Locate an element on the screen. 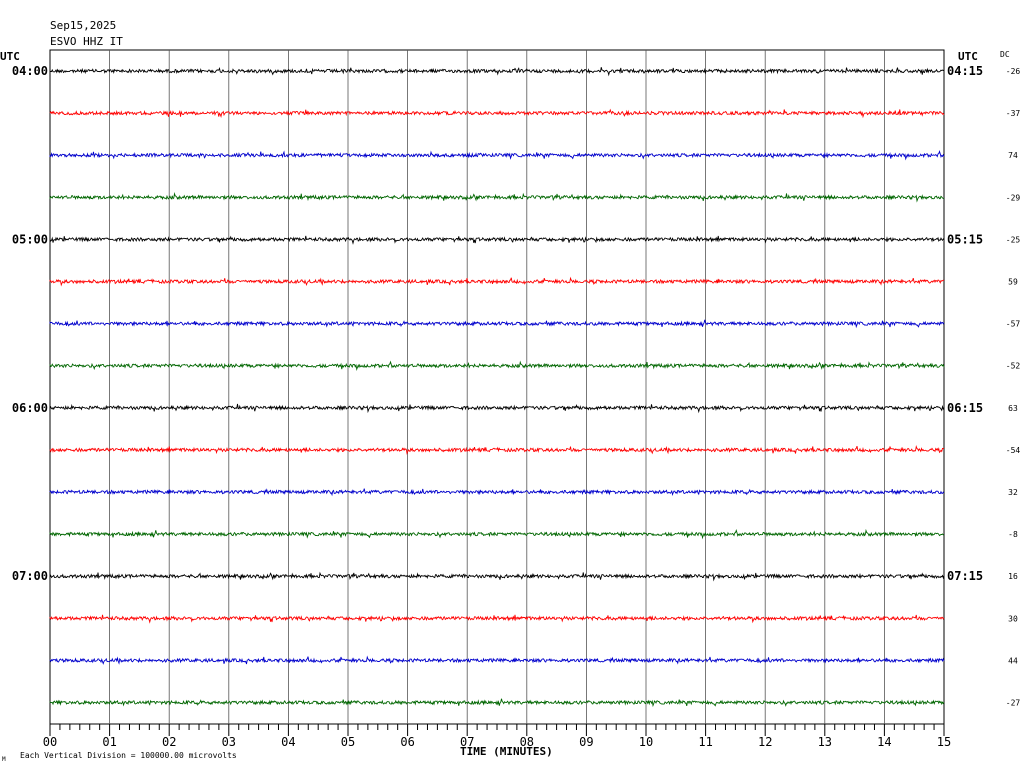  dc-offset-value: -26 is located at coordinates (1013, 71).